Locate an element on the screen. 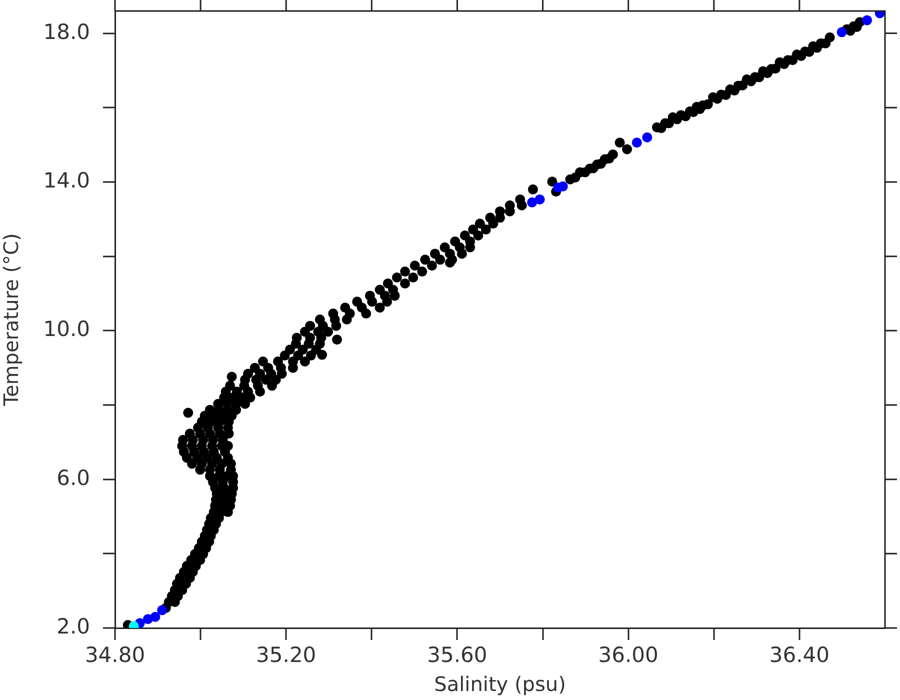  x-tick-label: 36.40 is located at coordinates (799, 655).